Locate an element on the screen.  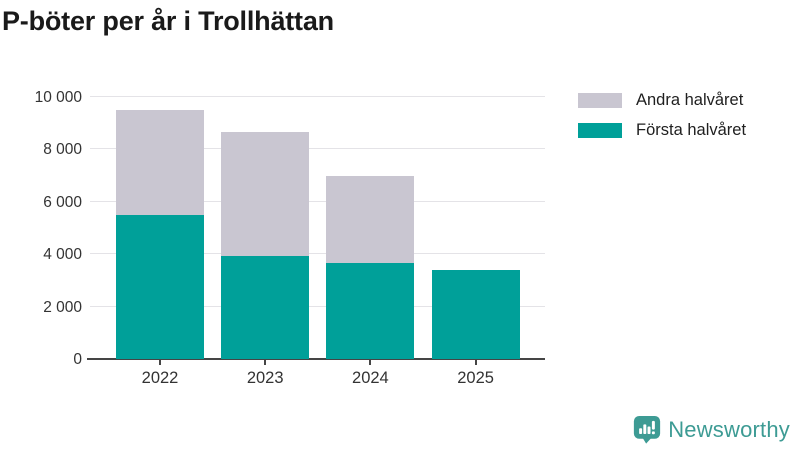
bar-2022 is located at coordinates (160, 234).